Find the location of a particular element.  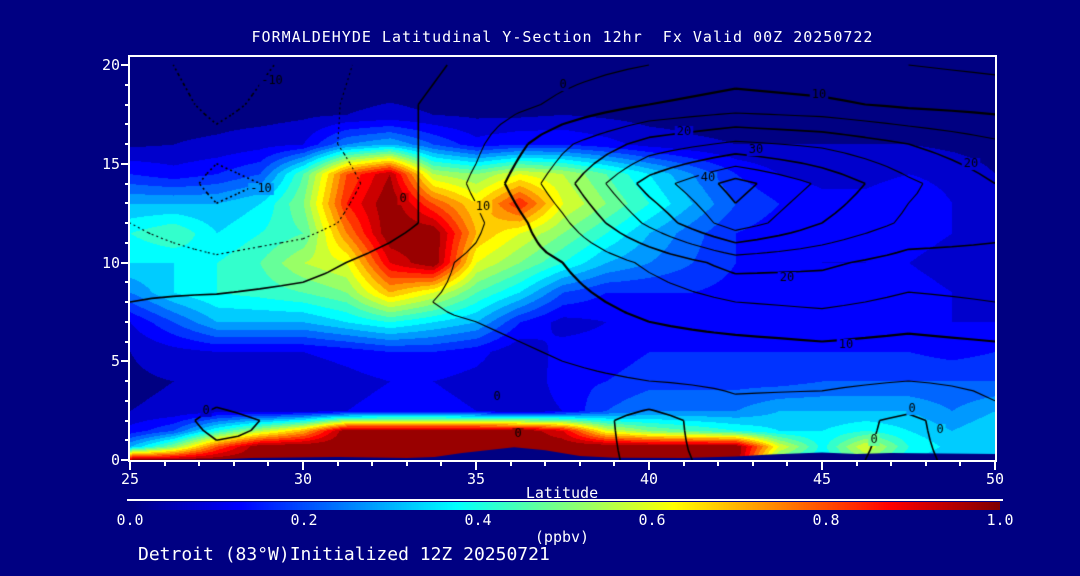

colorbar-tick-label: 0.0 is located at coordinates (130, 520).